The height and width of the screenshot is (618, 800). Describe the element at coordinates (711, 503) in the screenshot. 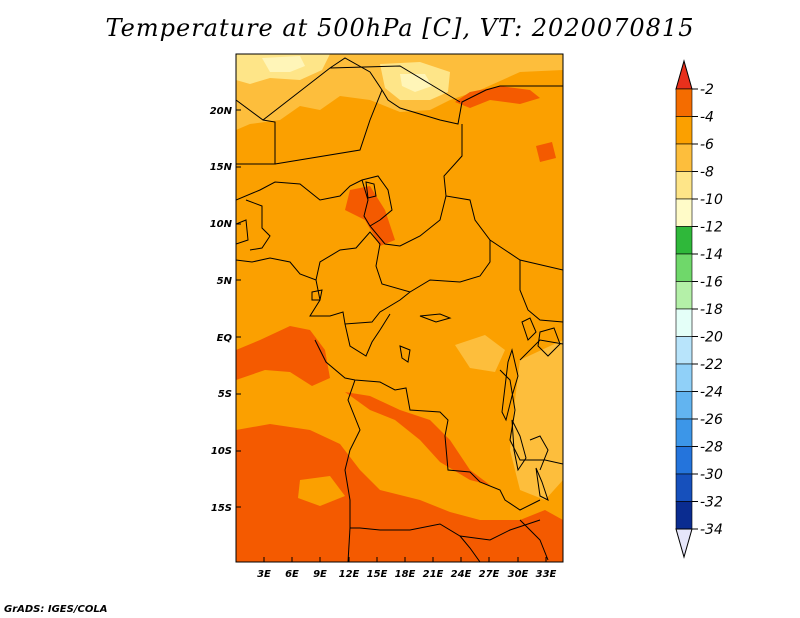

I see `colorbar-label: -32` at that location.